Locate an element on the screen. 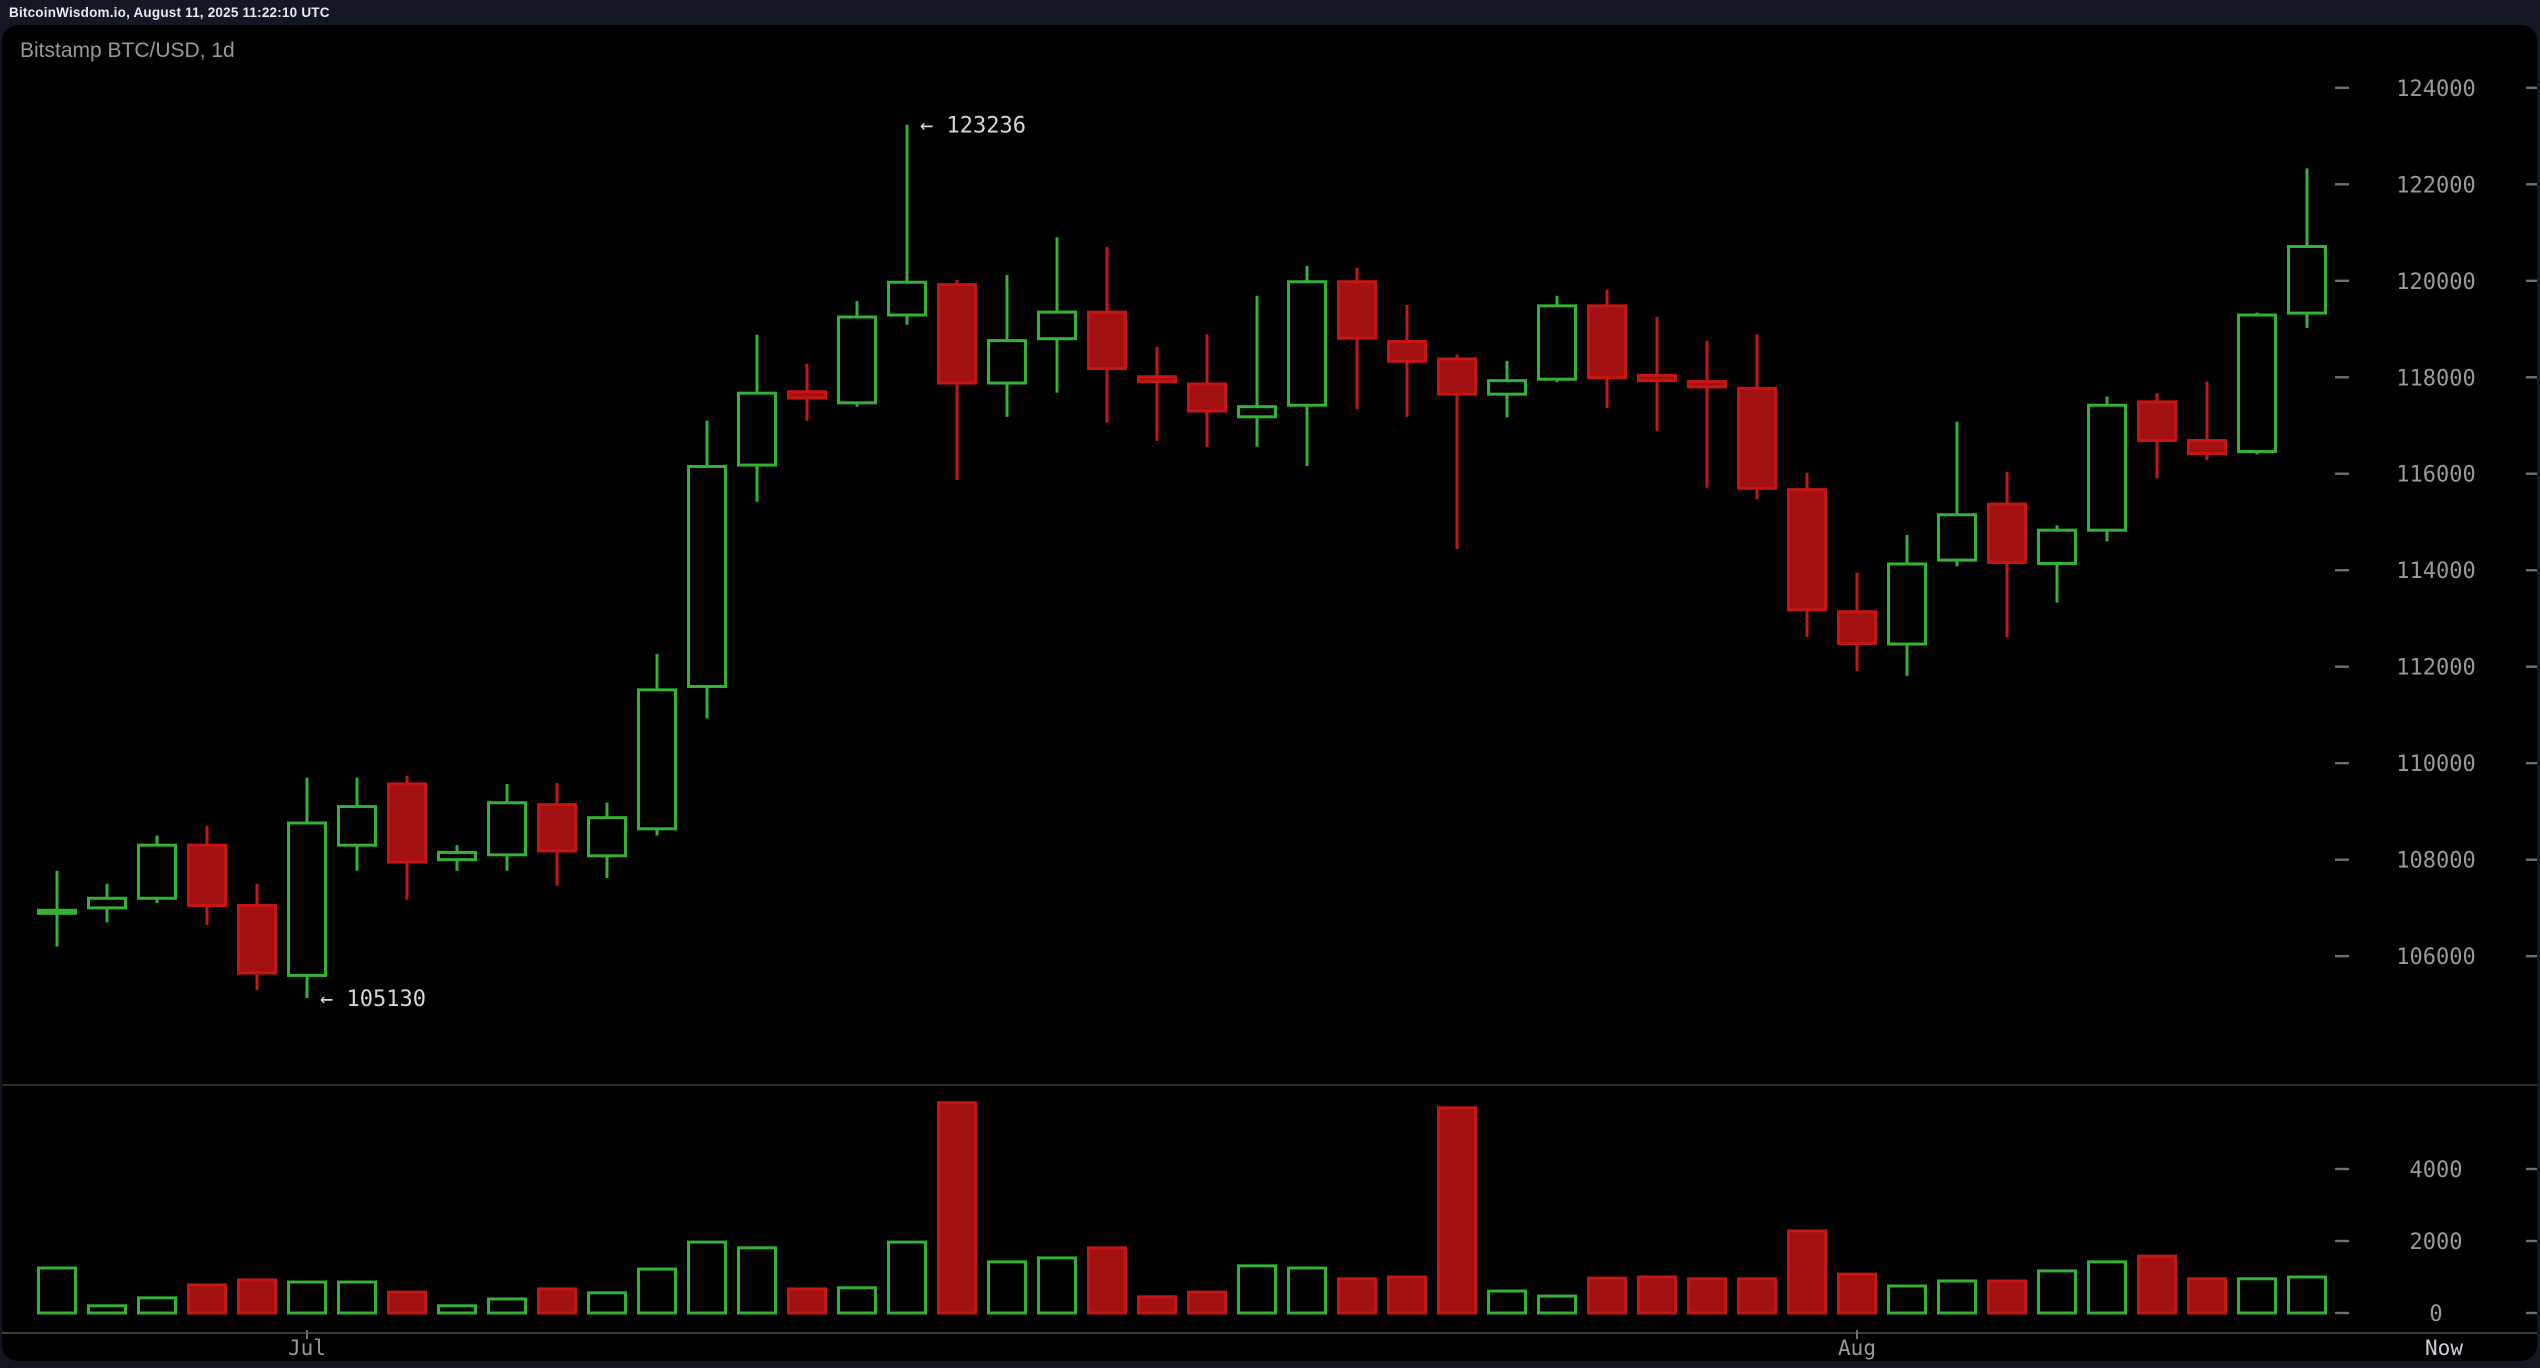  price-axis-label: 114000 is located at coordinates (2435, 571).